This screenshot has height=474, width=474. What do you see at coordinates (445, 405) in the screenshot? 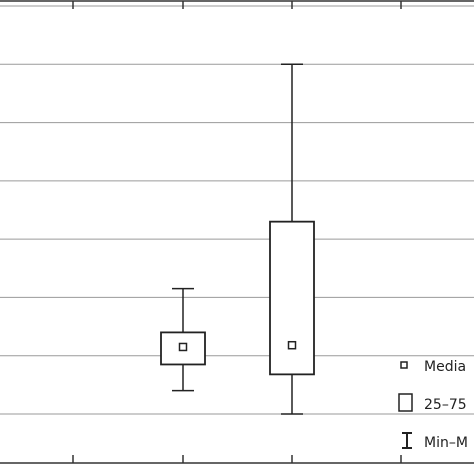
I see `legend-box-label: 25–75` at bounding box center [445, 405].